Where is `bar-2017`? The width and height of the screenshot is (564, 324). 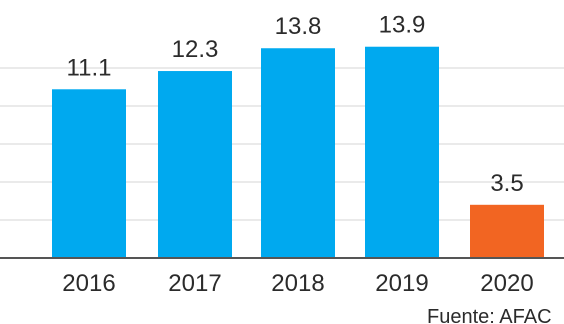
bar-2017 is located at coordinates (195, 164).